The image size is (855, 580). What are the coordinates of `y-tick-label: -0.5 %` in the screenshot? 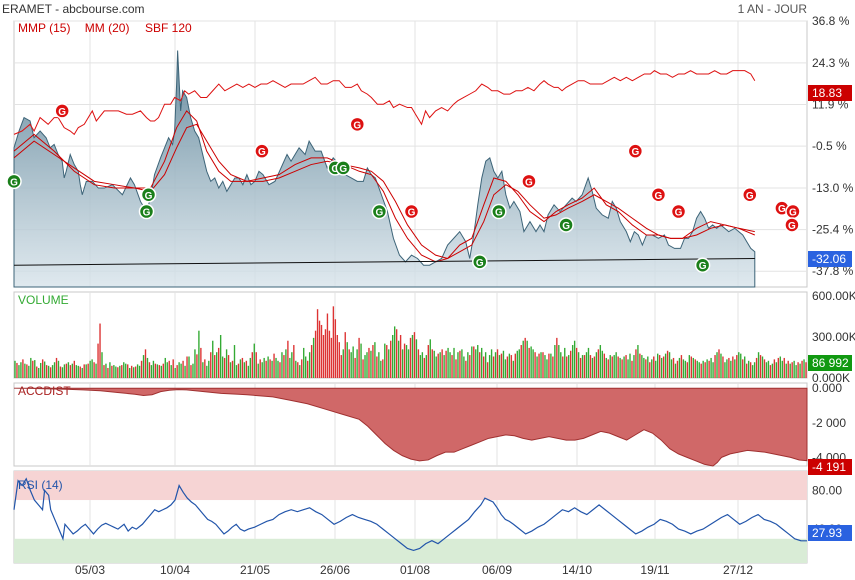 It's located at (829, 146).